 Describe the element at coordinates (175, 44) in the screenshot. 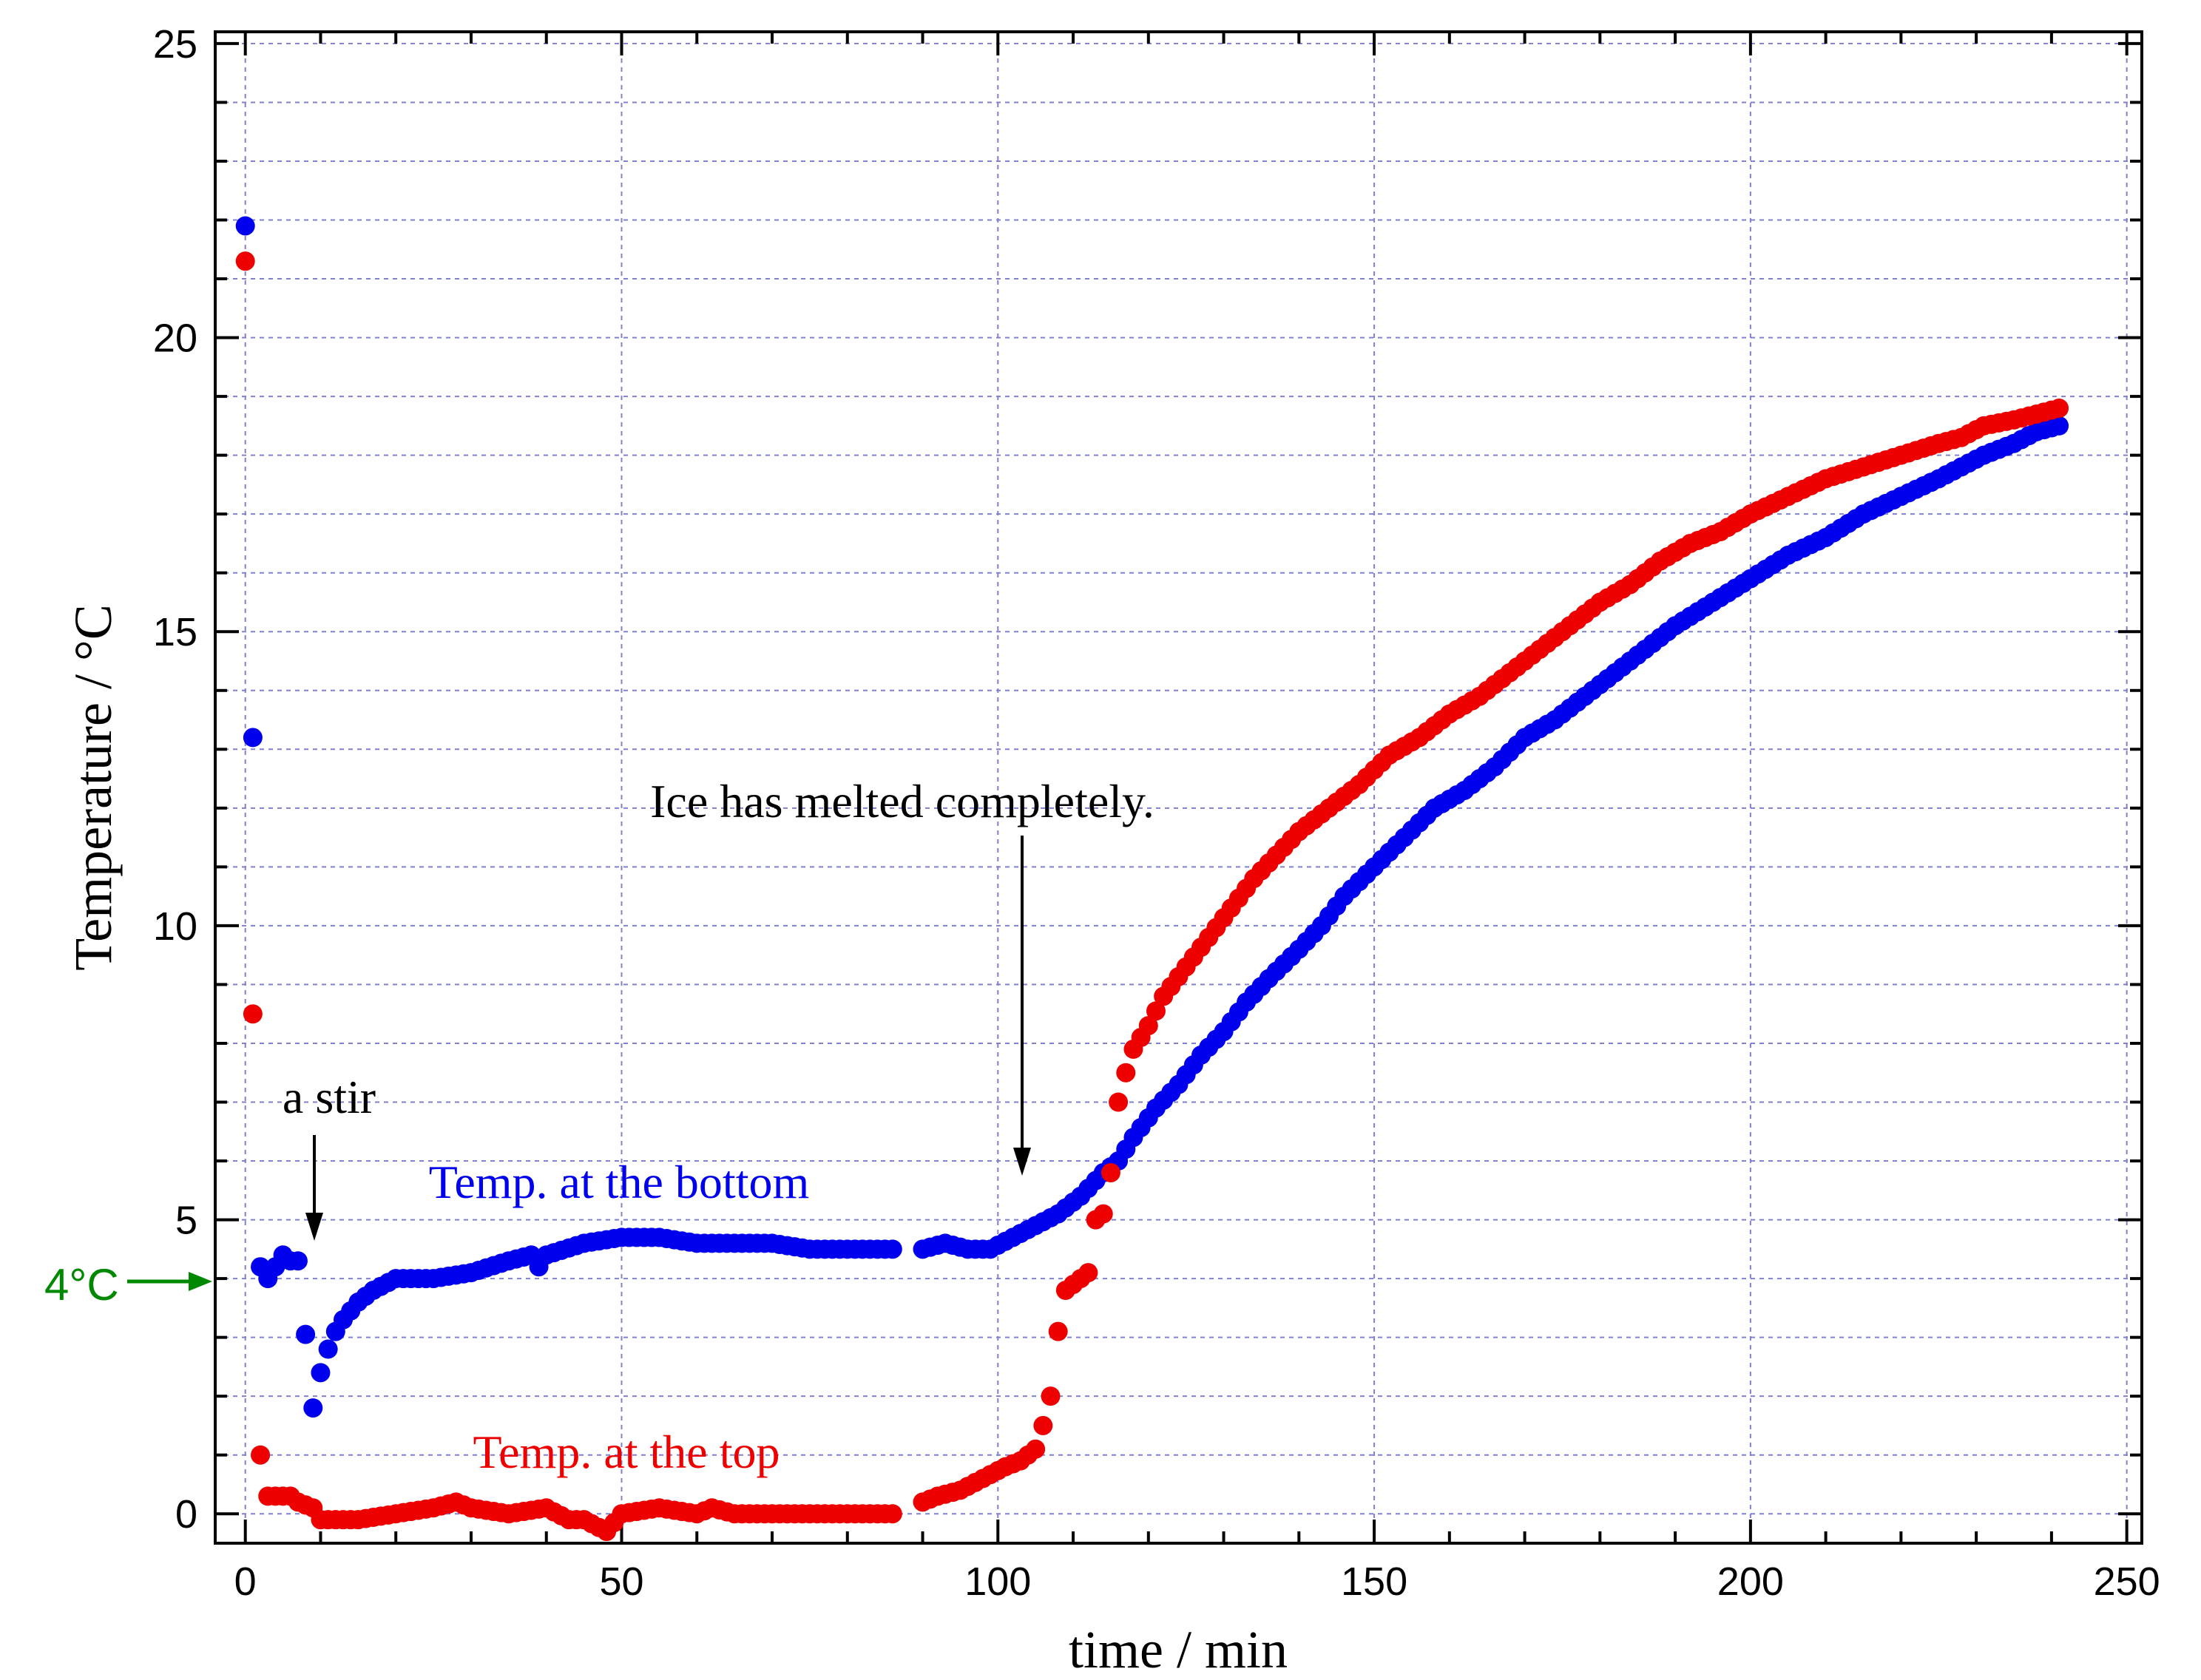

I see `y-tick-label: 25` at that location.